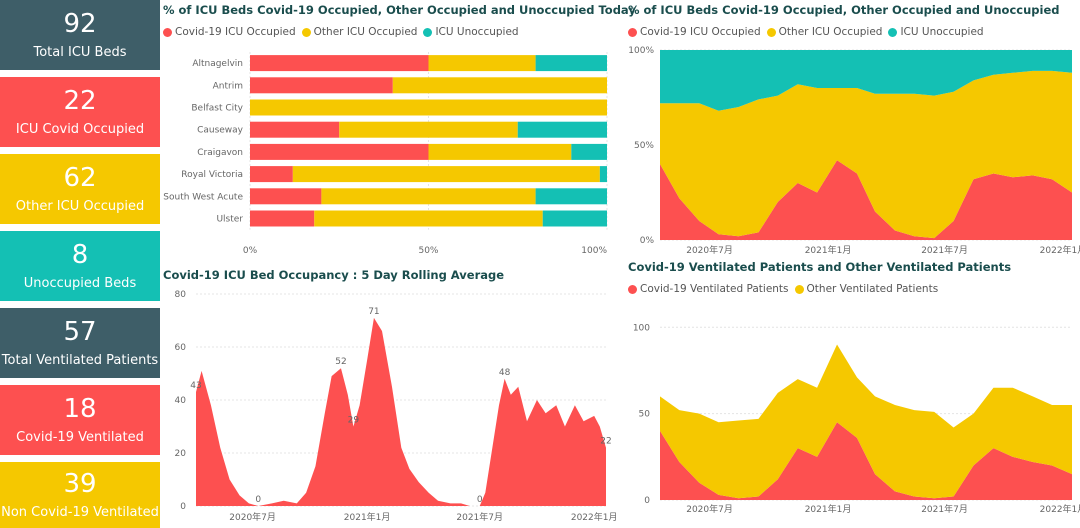  What do you see at coordinates (714, 289) in the screenshot?
I see `legend-label: Covid-19 Ventilated Patients` at bounding box center [714, 289].